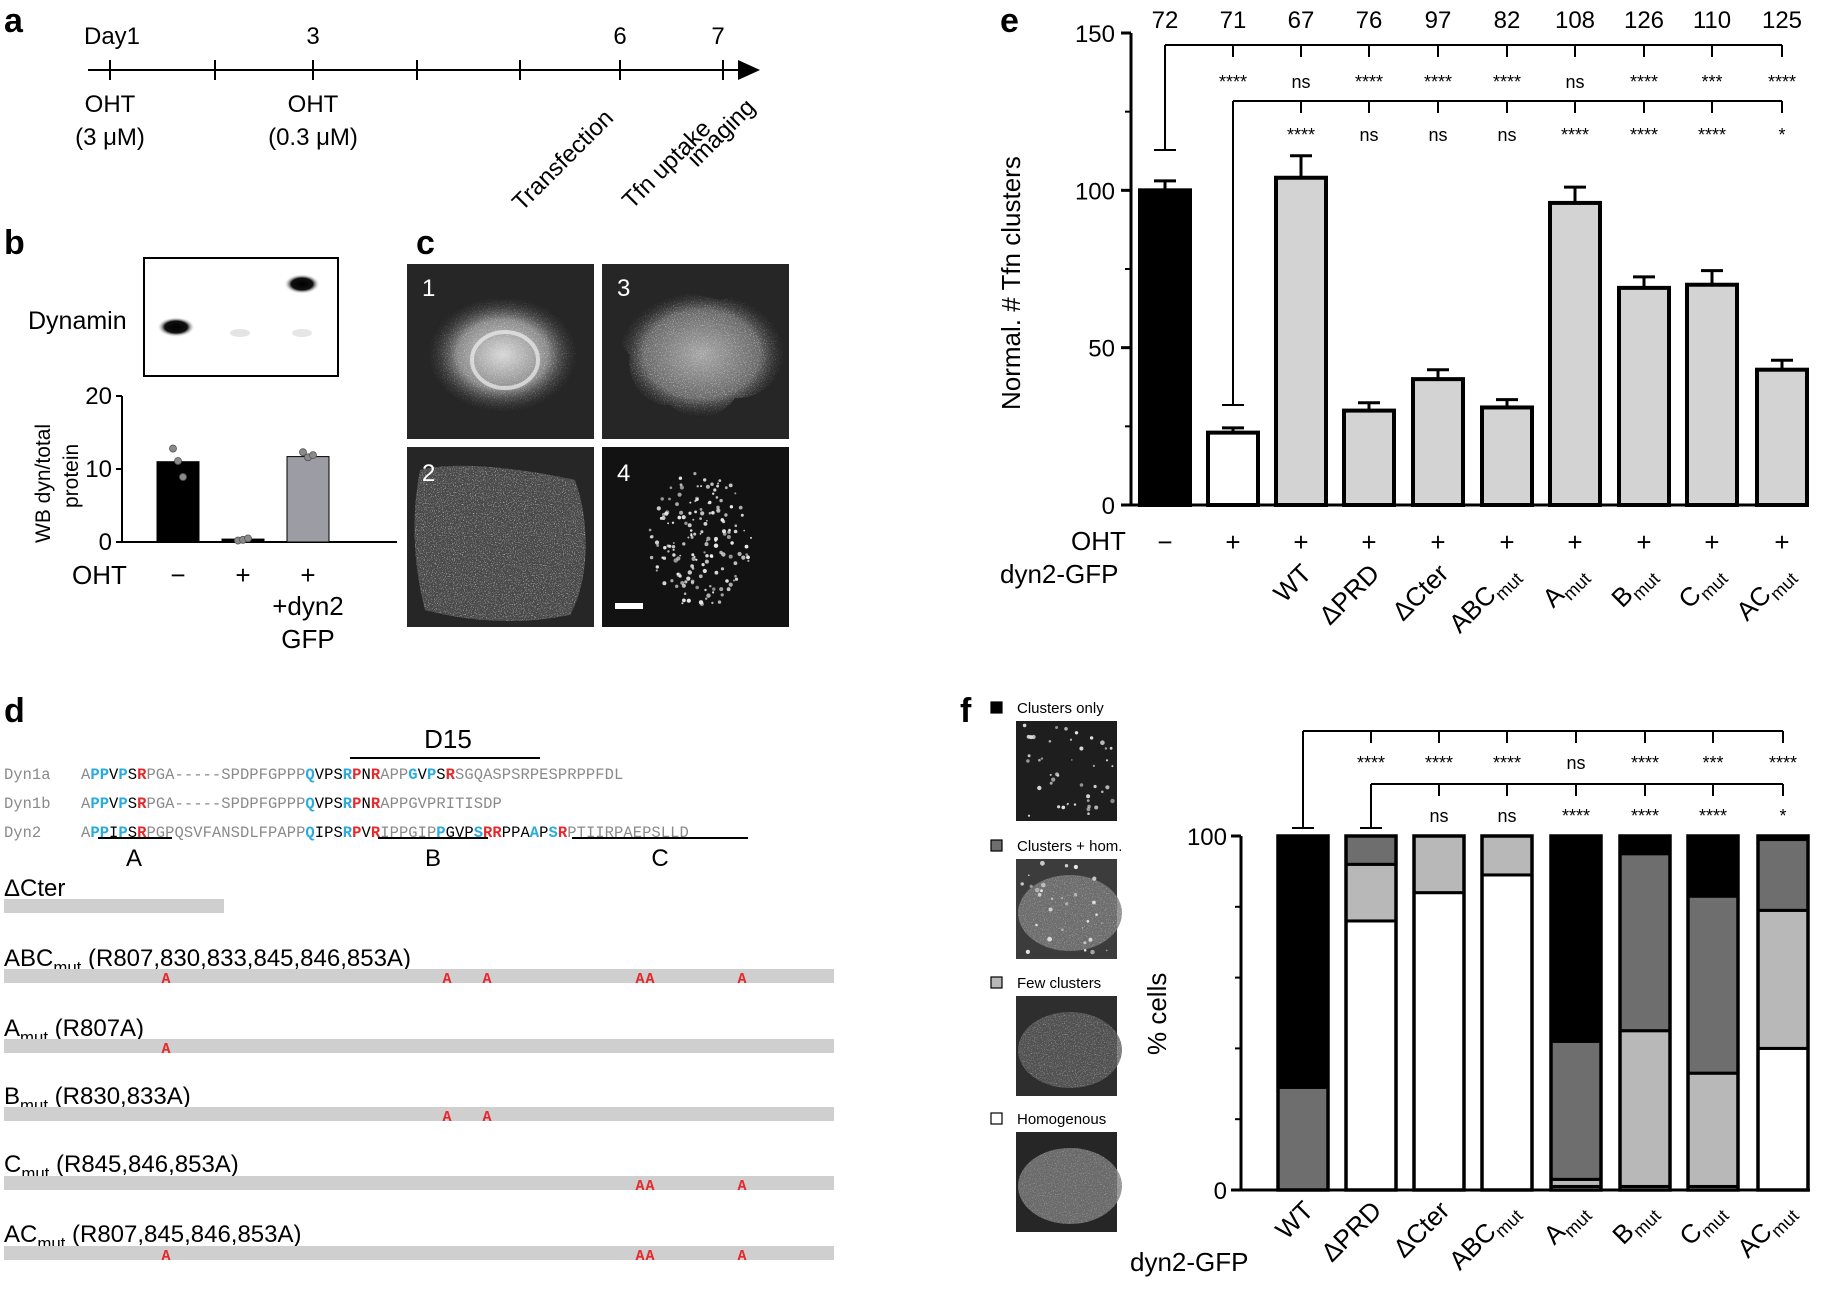  Describe the element at coordinates (34, 888) in the screenshot. I see `construct-label-1: ΔCter` at that location.